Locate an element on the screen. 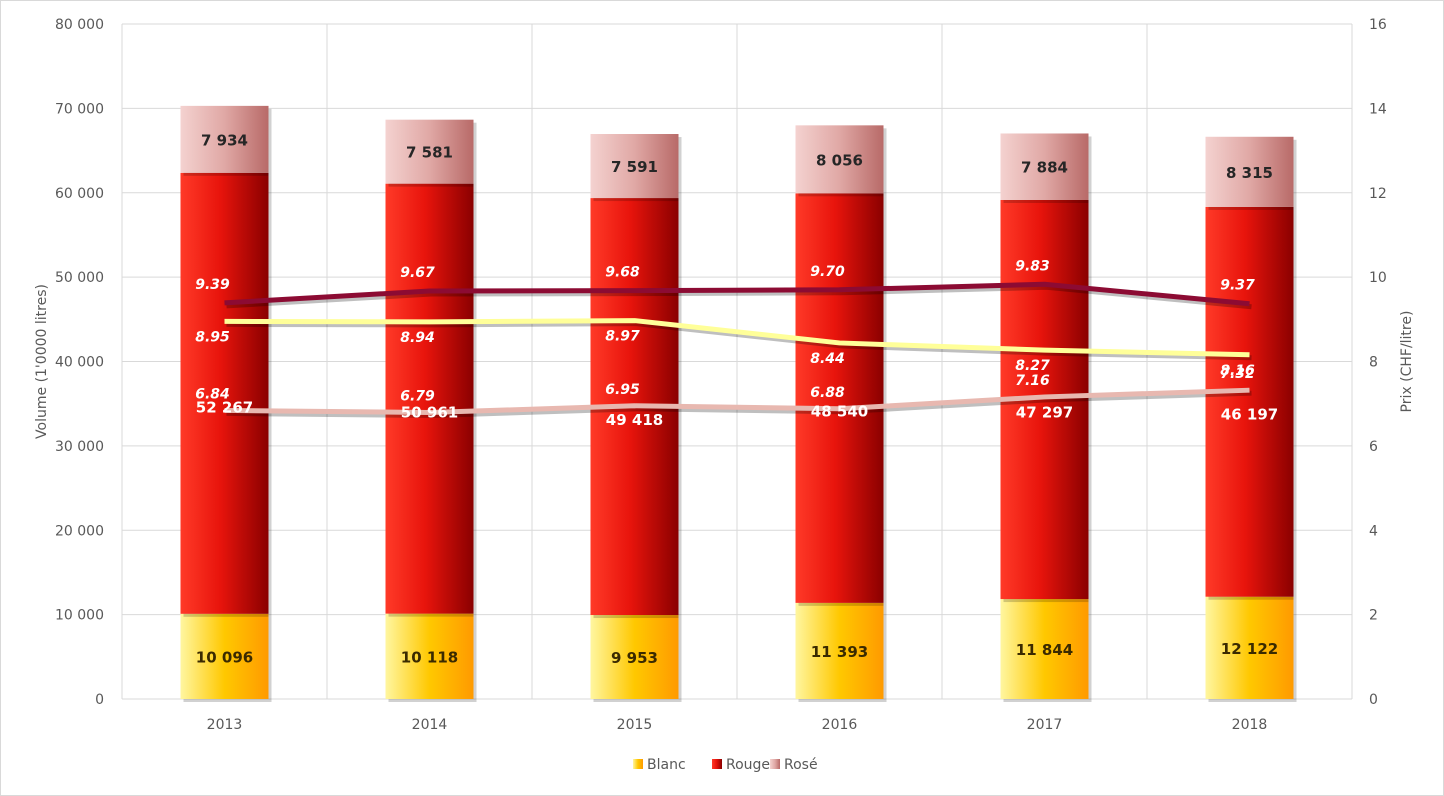 This screenshot has height=796, width=1444. price-line-2-label: 8.94 is located at coordinates (417, 338).